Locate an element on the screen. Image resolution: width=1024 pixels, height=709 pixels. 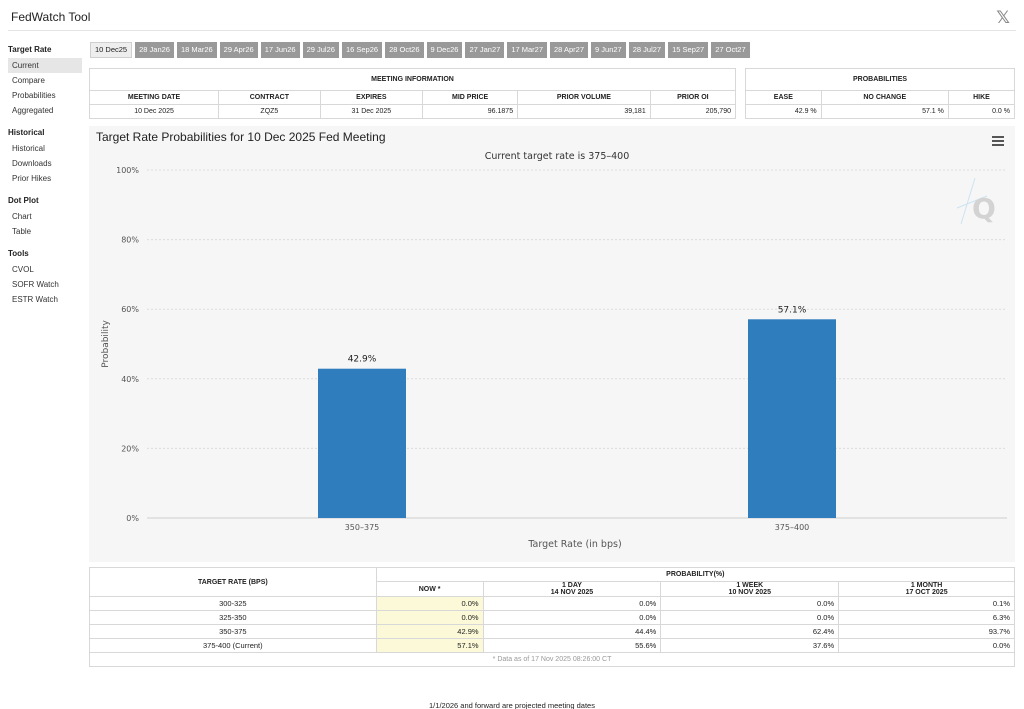
probability-cell: 93.7% is located at coordinates (926, 631).